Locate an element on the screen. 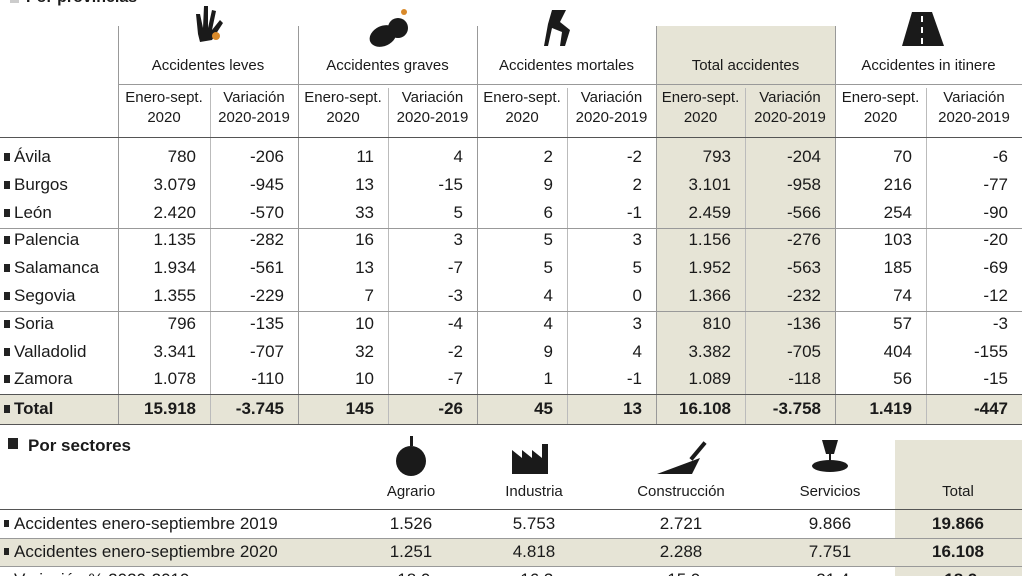 The height and width of the screenshot is (576, 1024). cell: -6 is located at coordinates (1000, 156).